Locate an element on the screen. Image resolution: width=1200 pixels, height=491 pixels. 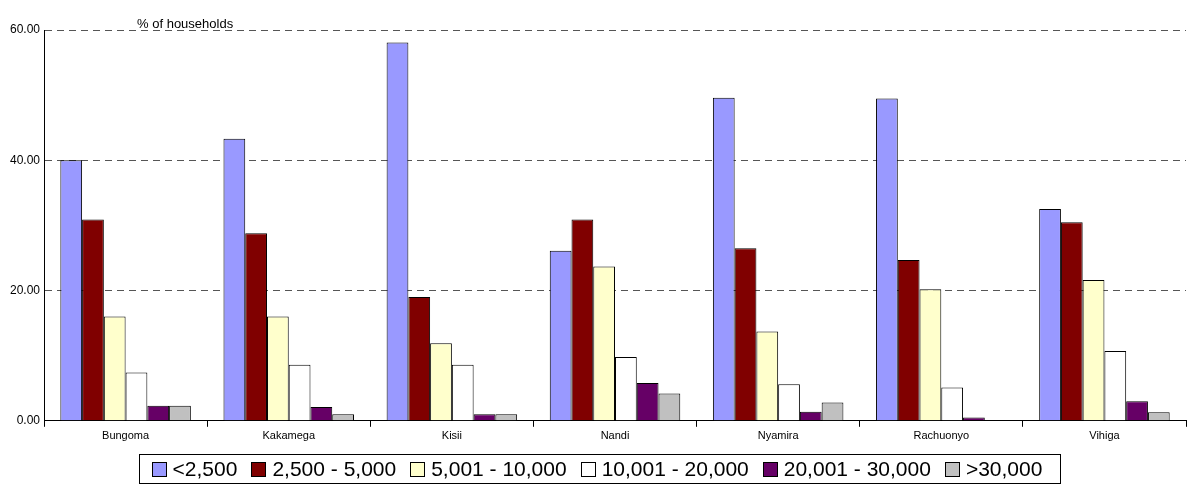
legend-label: <2,500 is located at coordinates (205, 469).